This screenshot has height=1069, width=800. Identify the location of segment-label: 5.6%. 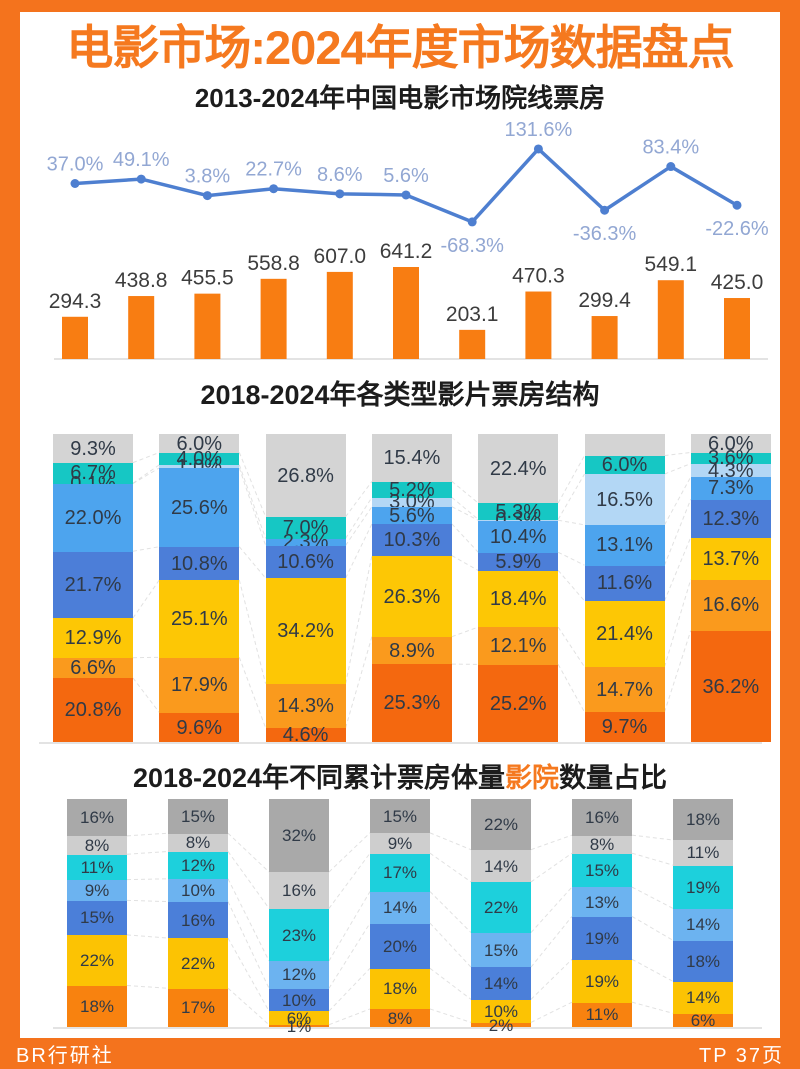
(412, 515).